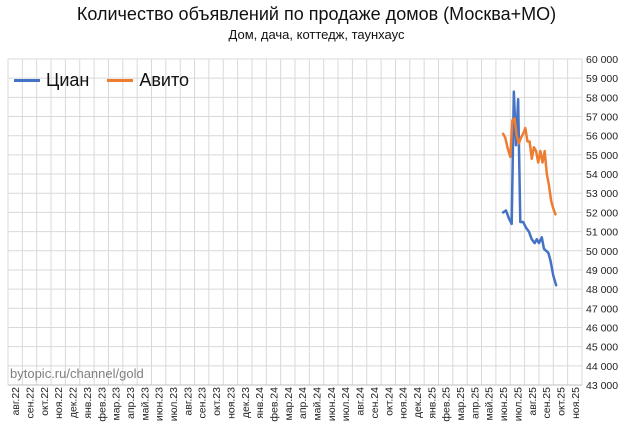 The width and height of the screenshot is (633, 433). Describe the element at coordinates (432, 403) in the screenshot. I see `x-tick-label: янв.25` at that location.